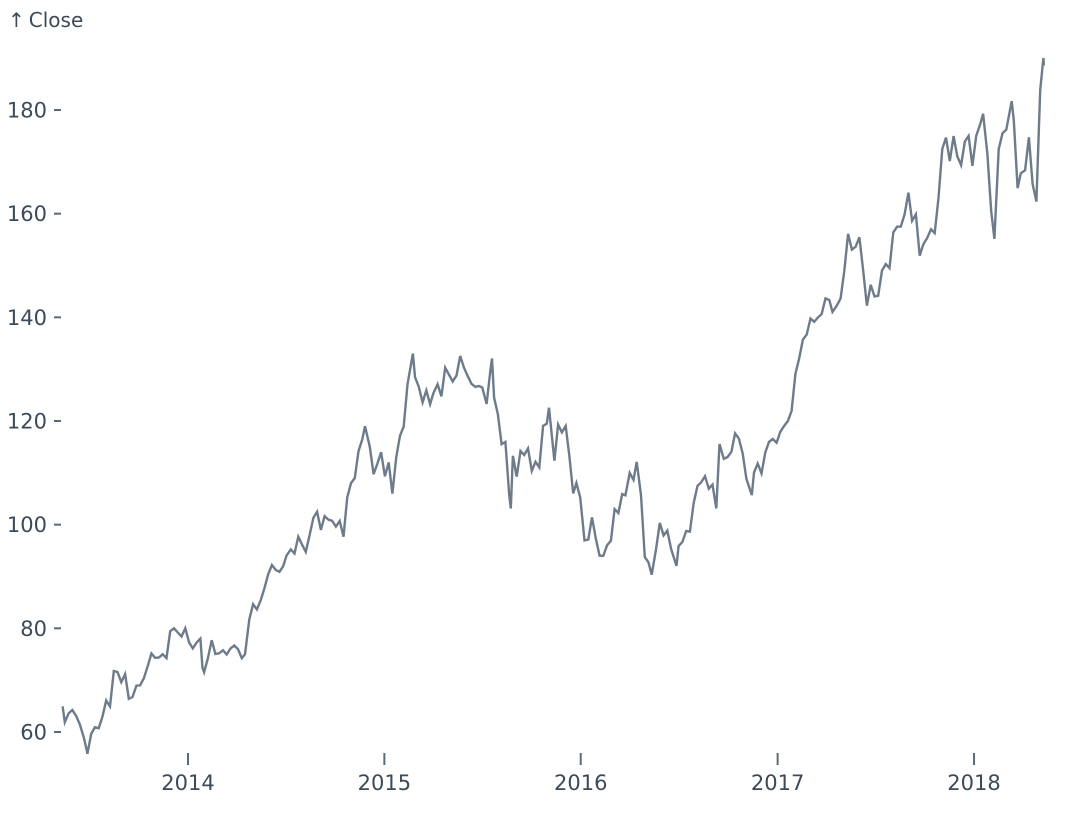 The height and width of the screenshot is (818, 1080). What do you see at coordinates (27, 525) in the screenshot?
I see `y-tick-label: 100` at bounding box center [27, 525].